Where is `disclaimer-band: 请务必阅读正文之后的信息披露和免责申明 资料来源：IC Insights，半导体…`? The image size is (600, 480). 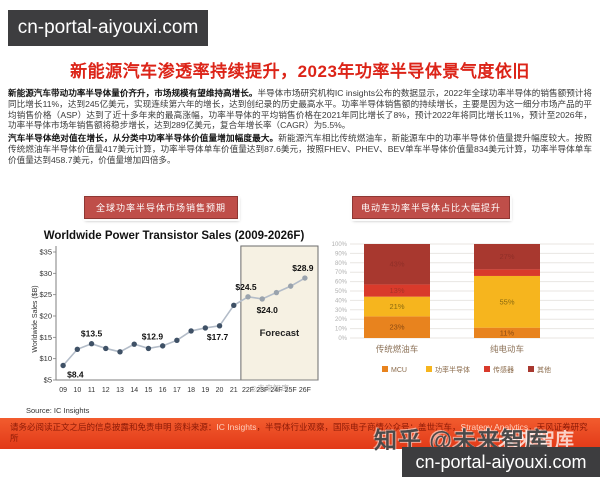 disclaimer-band: 请务必阅读正文之后的信息披露和免责申明 资料来源：IC Insights，半导体… is located at coordinates (300, 433).